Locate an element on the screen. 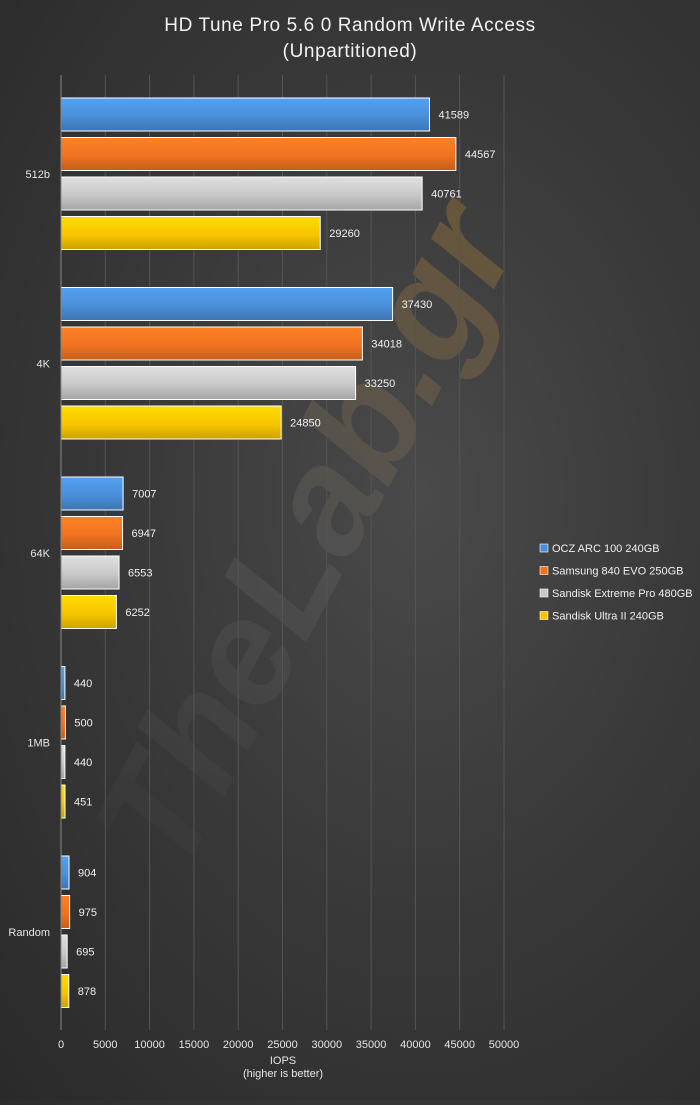 The width and height of the screenshot is (700, 1105). x-tick-label: 0 is located at coordinates (61, 1045).